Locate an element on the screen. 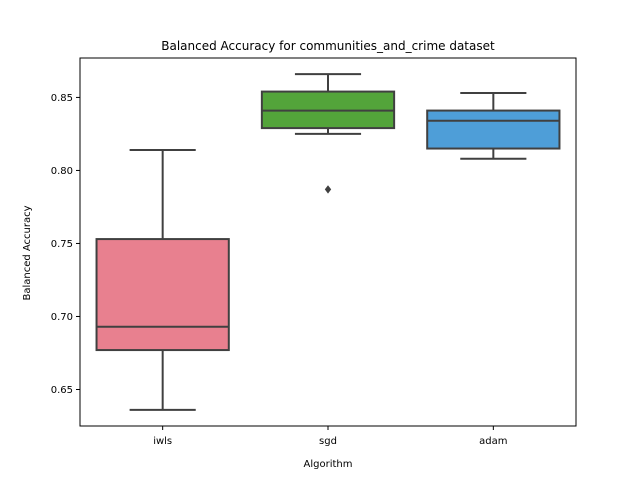  y-axis: 0.65 0.70 0.75 0.80 0.85 is located at coordinates (65, 244).